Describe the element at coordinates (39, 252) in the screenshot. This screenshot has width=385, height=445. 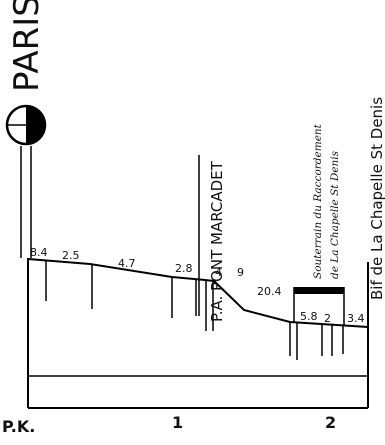
I see `gradient-label: 8.4` at that location.